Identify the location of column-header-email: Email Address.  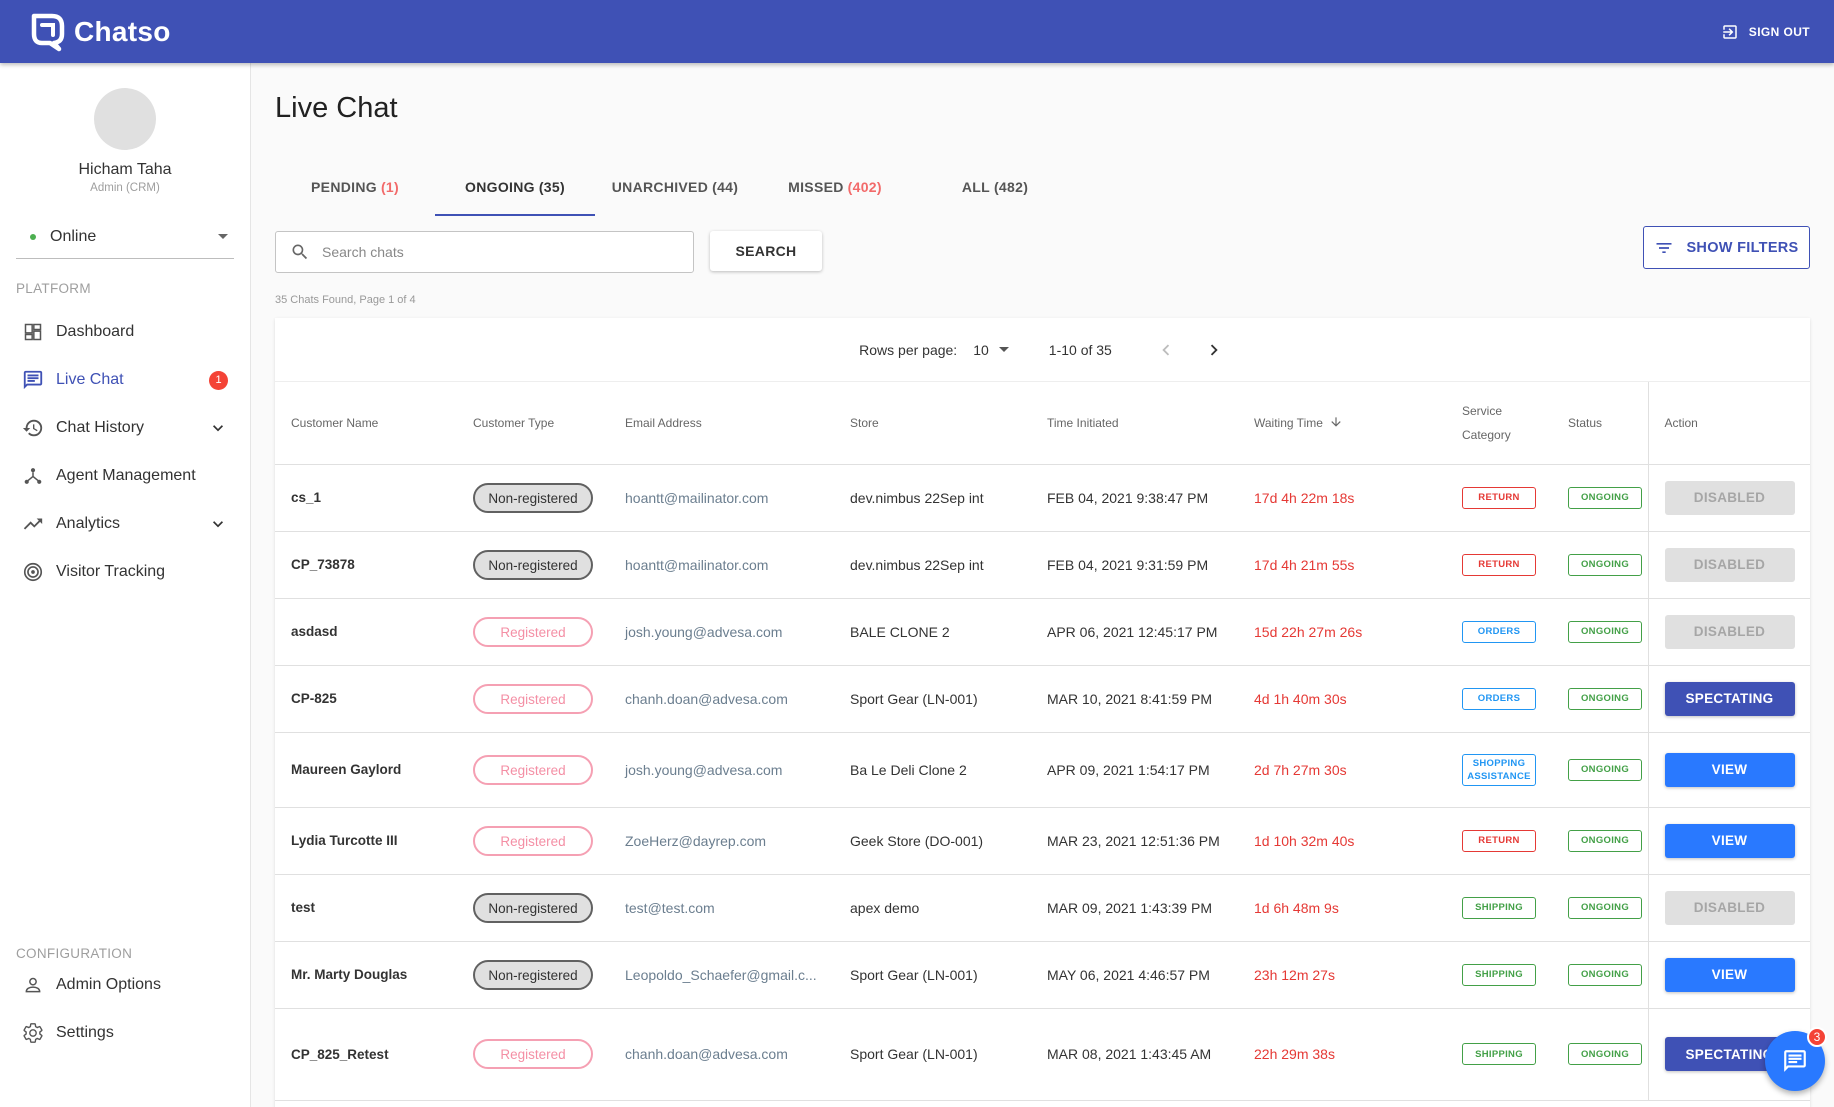
(721, 423).